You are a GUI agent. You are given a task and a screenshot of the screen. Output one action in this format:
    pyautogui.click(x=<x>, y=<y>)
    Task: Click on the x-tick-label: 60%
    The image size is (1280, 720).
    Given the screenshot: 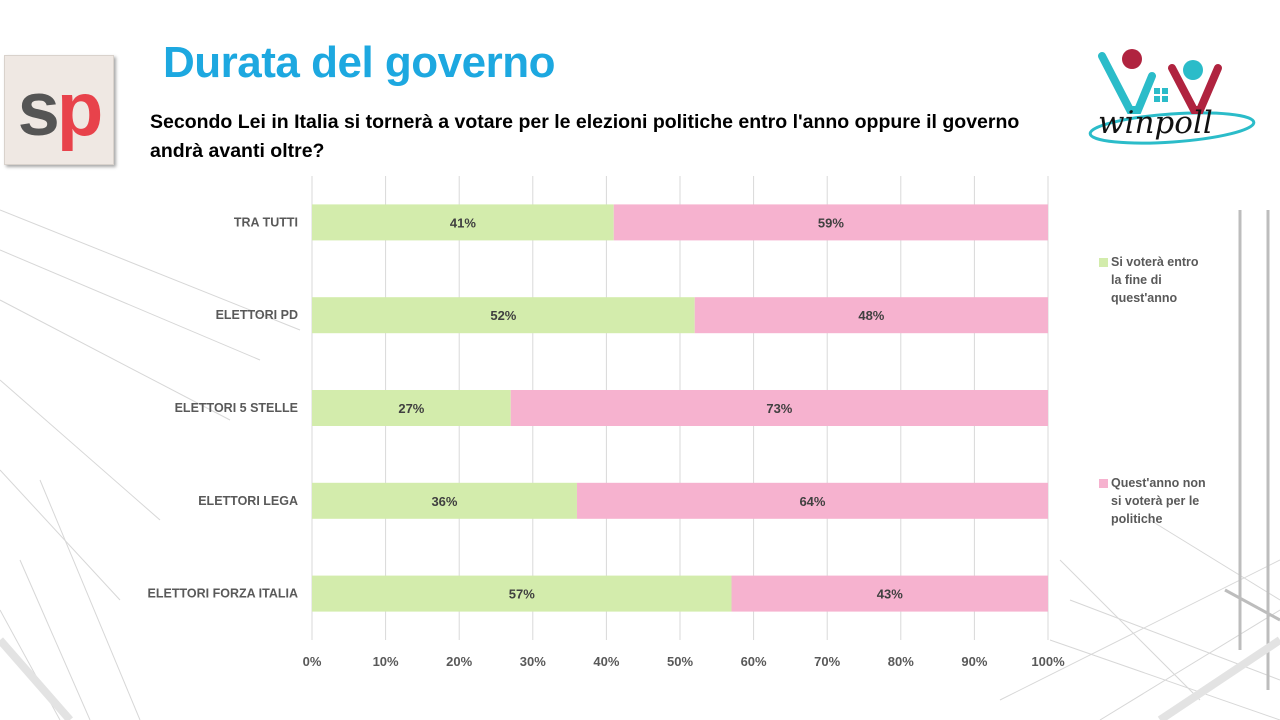 What is the action you would take?
    pyautogui.click(x=754, y=661)
    